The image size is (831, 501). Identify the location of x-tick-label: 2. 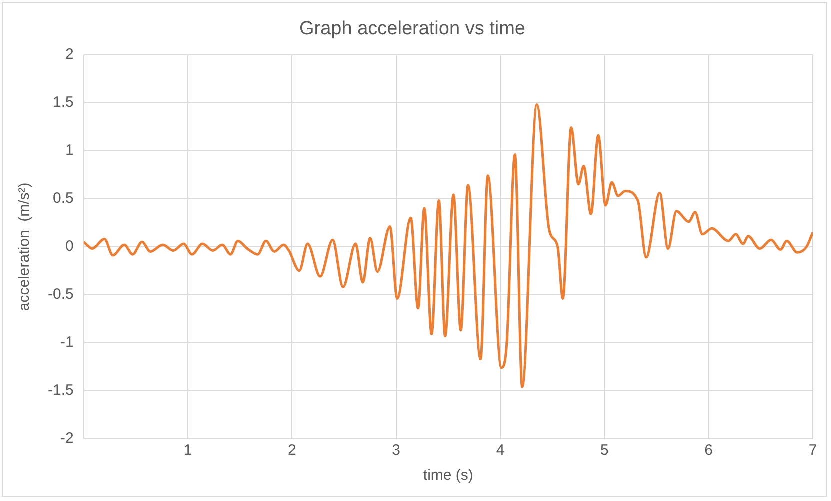
(292, 451).